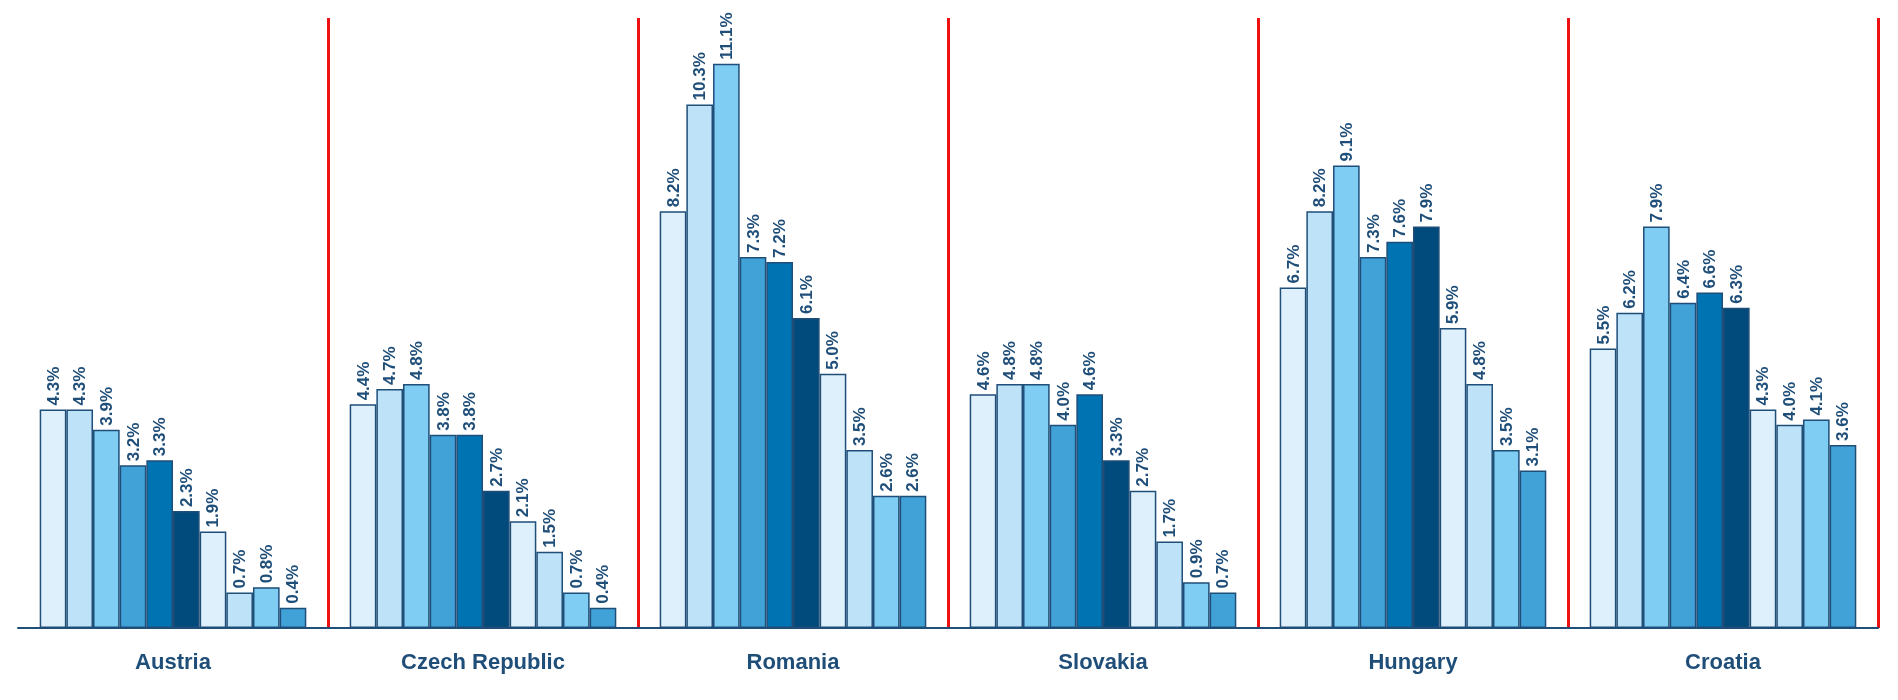 The height and width of the screenshot is (700, 1898). Describe the element at coordinates (390, 366) in the screenshot. I see `data-label: 4.7%` at that location.